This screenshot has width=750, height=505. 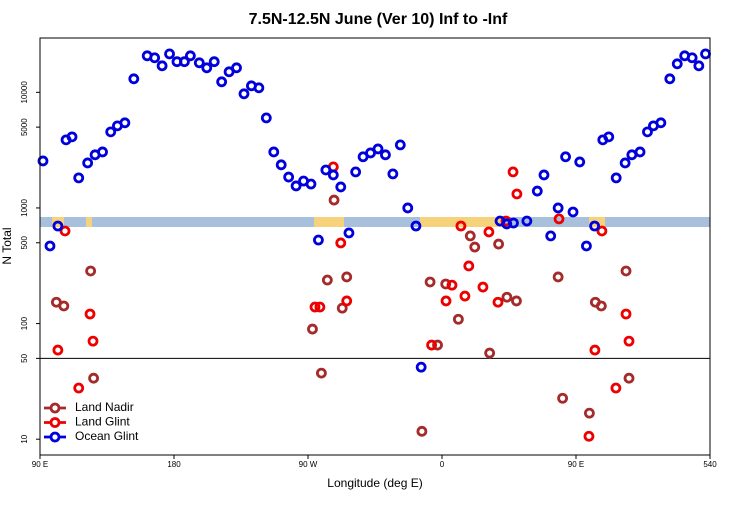 What do you see at coordinates (374, 483) in the screenshot?
I see `x-axis-label: Longitude (deg E)` at bounding box center [374, 483].